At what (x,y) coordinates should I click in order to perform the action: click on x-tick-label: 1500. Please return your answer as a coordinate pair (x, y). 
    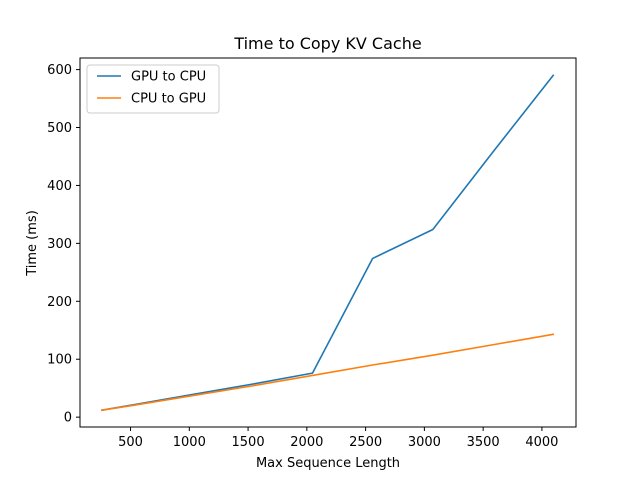
    Looking at the image, I should click on (248, 442).